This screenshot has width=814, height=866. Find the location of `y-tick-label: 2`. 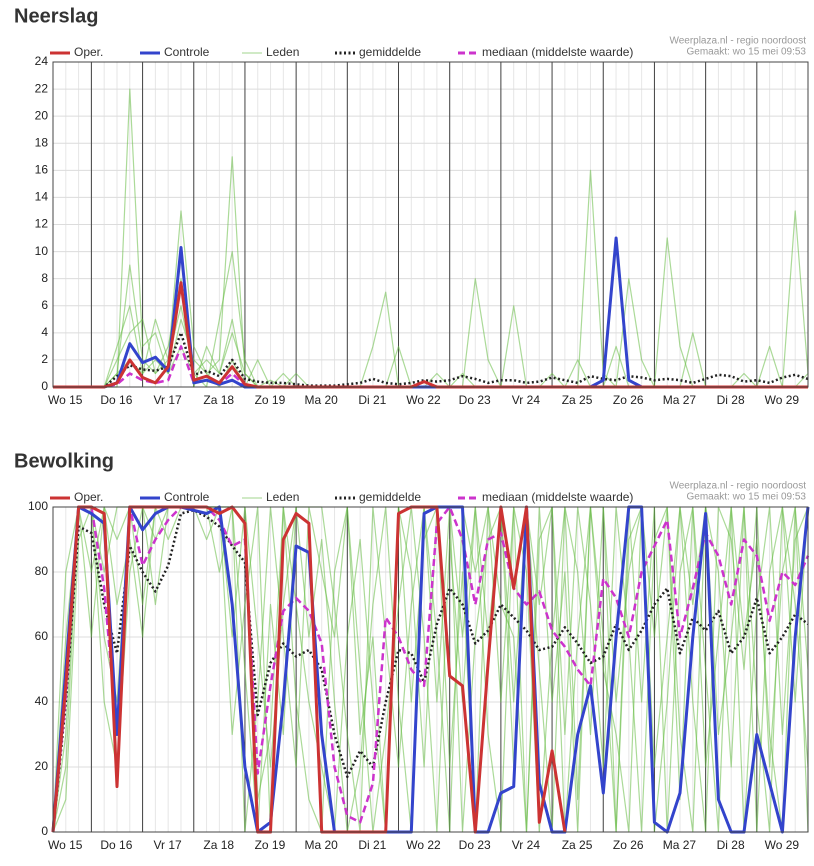

y-tick-label: 2 is located at coordinates (44, 359).